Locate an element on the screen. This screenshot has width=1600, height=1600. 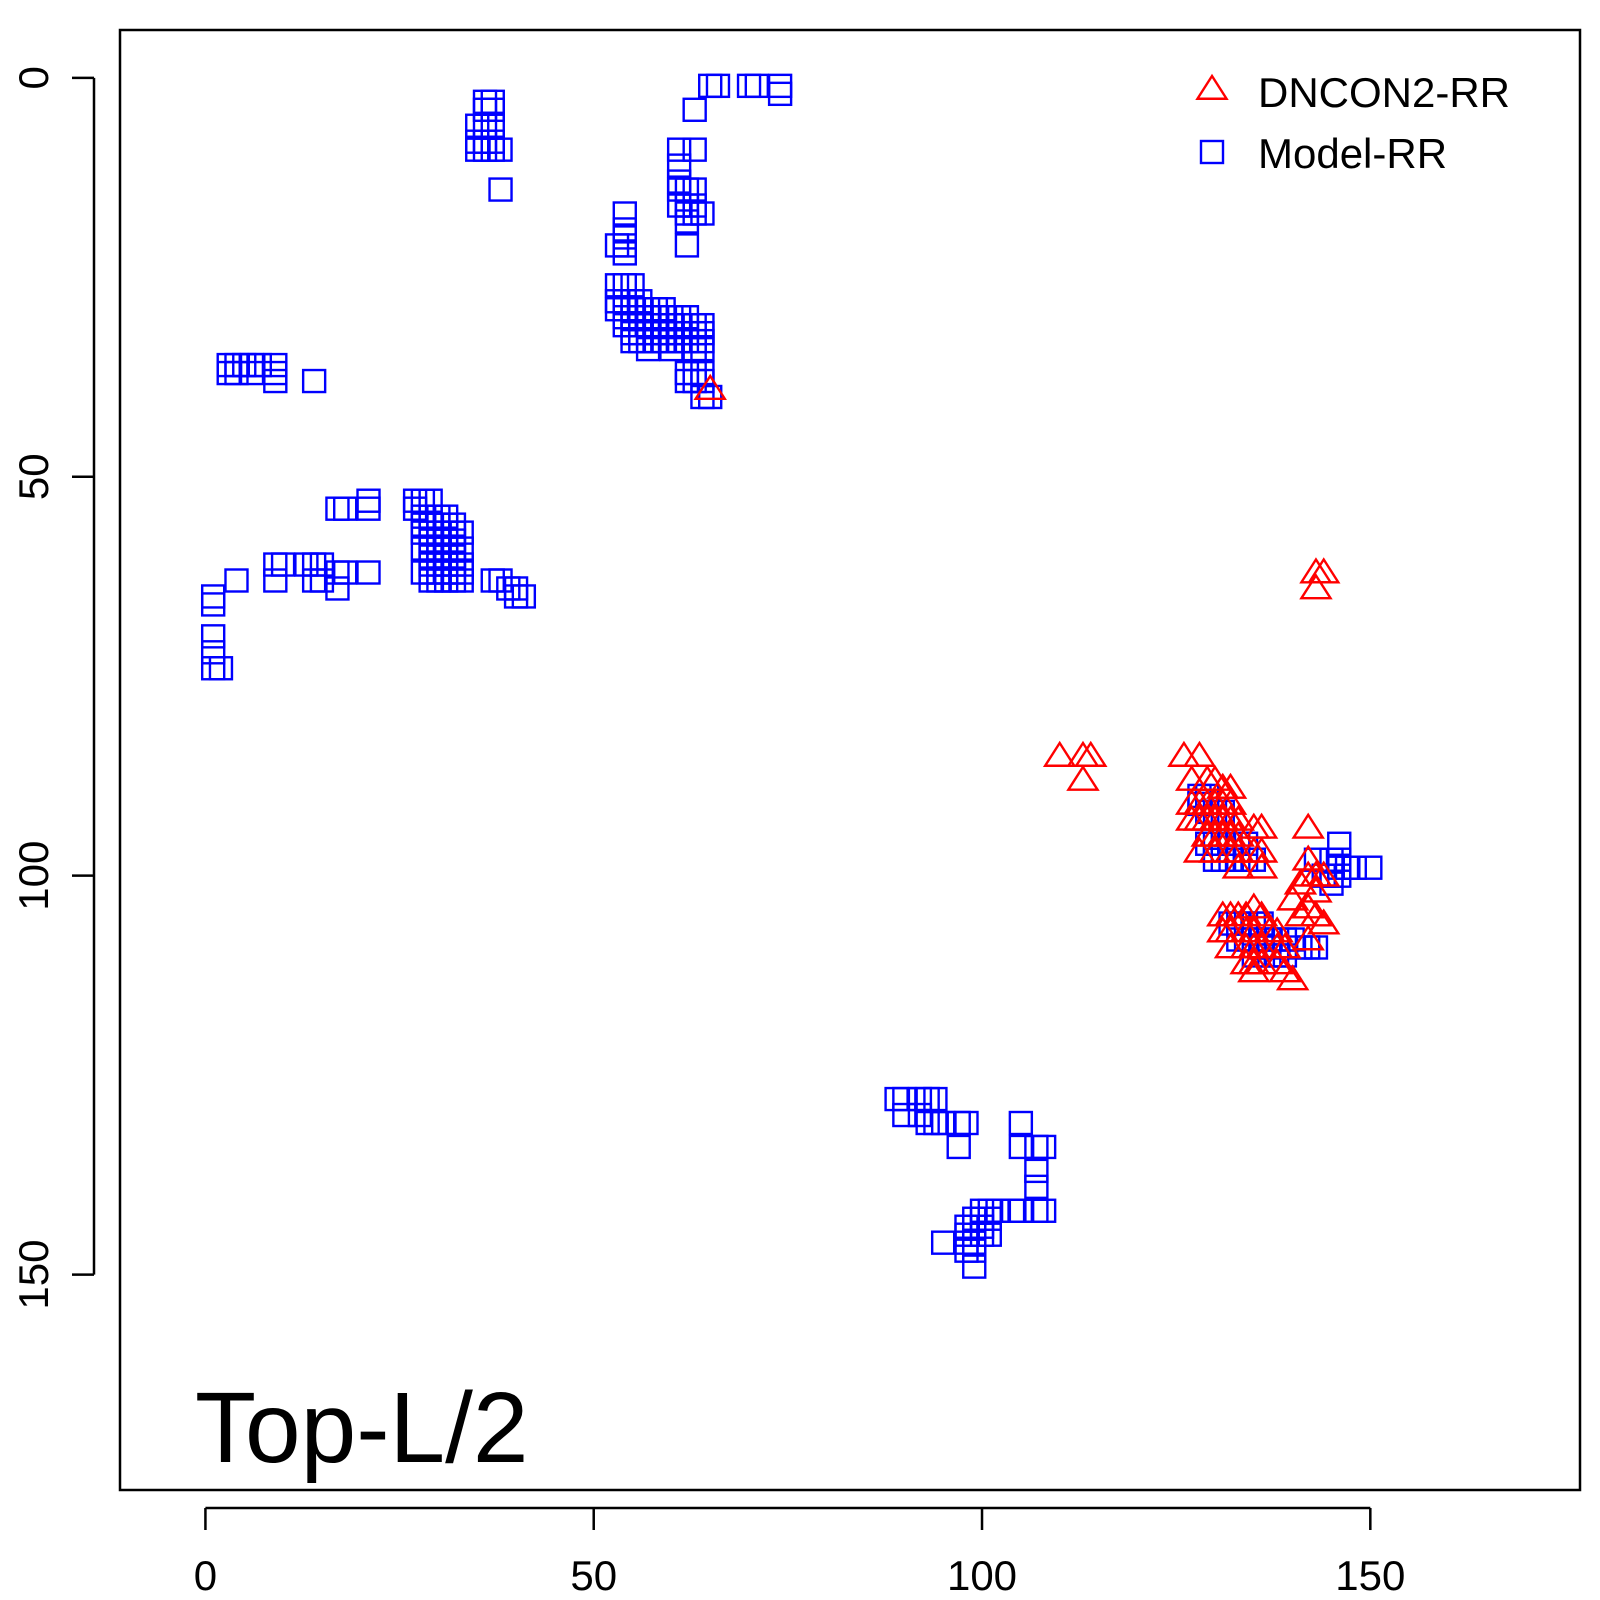
legend-item-model: Model-RR is located at coordinates (1323, 153).